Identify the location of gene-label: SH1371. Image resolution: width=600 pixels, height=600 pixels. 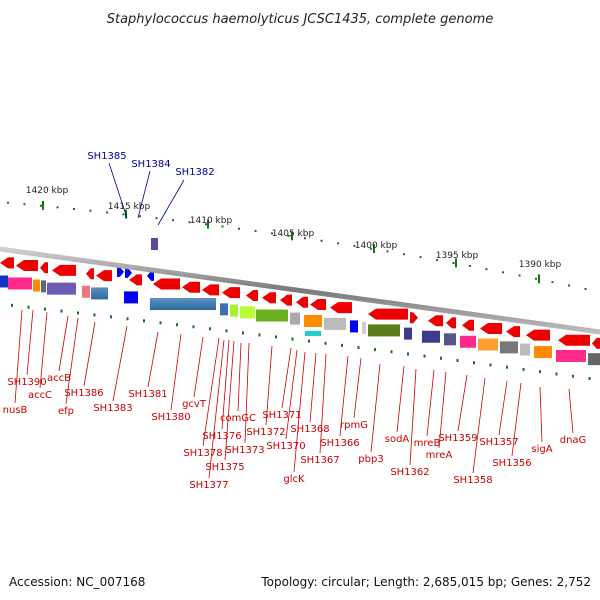
(281, 415).